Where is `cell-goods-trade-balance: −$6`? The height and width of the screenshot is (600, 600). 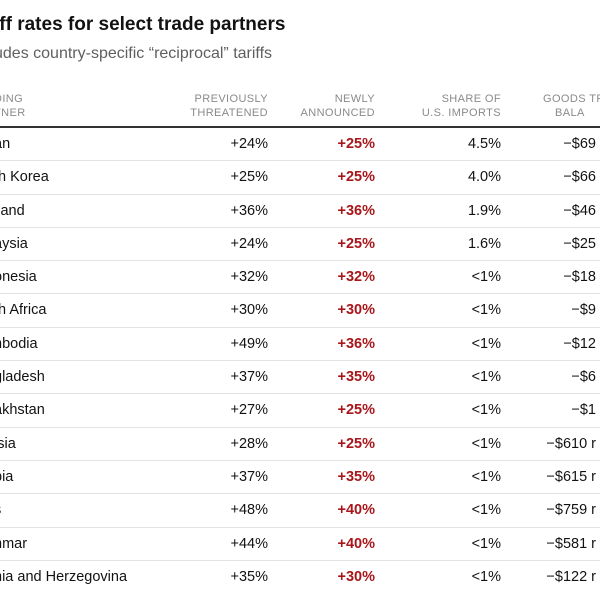 cell-goods-trade-balance: −$6 is located at coordinates (583, 377).